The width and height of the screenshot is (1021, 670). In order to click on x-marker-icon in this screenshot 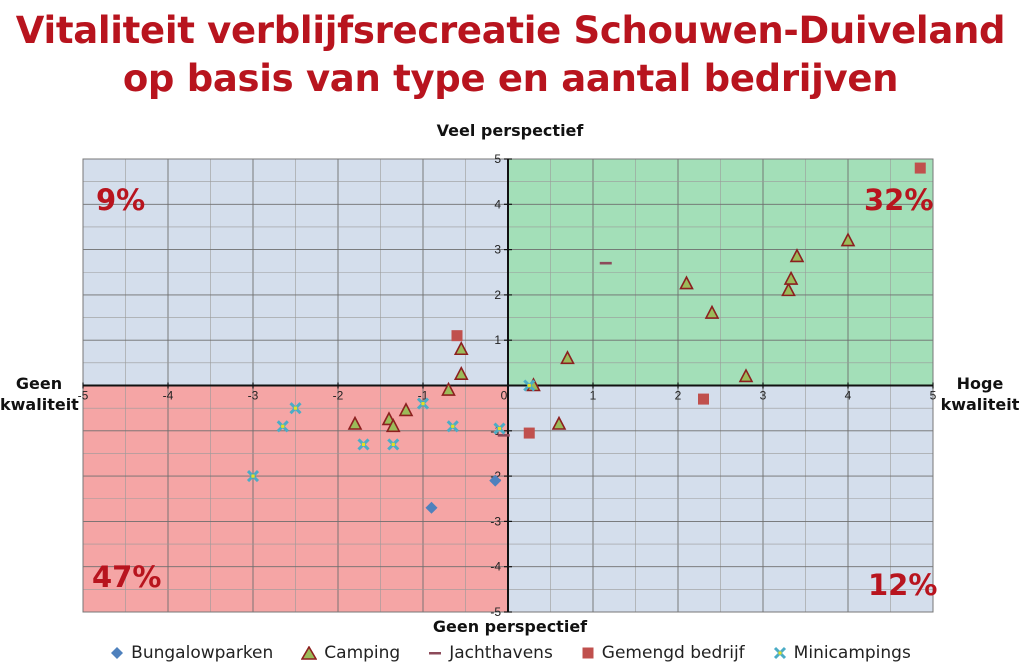, I will do `click(779, 653)`.